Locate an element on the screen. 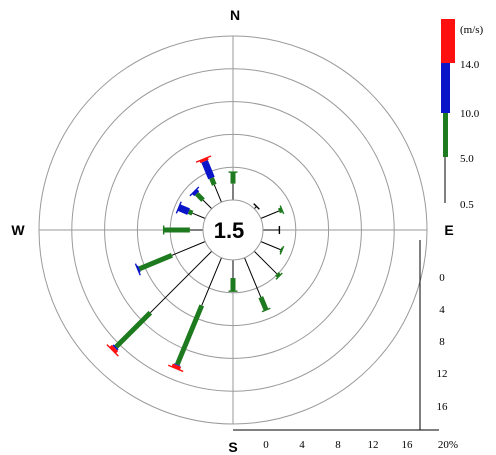 The width and height of the screenshot is (496, 455). legend-bin-green is located at coordinates (445, 135).